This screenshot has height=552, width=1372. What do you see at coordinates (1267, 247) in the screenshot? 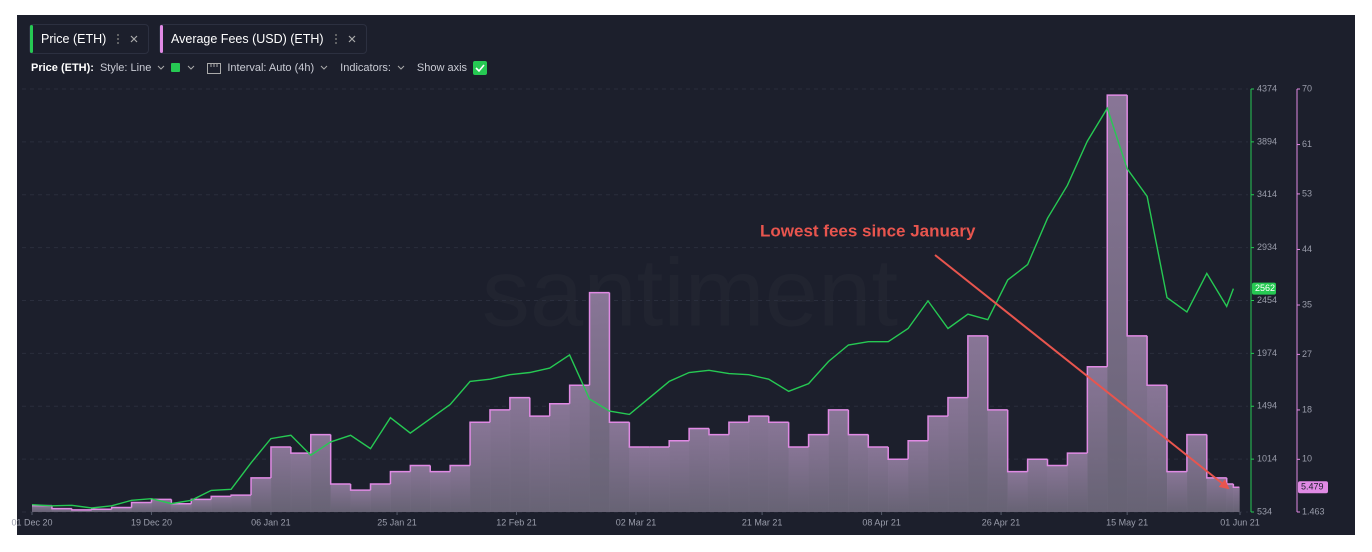
I see `y-tick-label: 2934` at bounding box center [1267, 247].